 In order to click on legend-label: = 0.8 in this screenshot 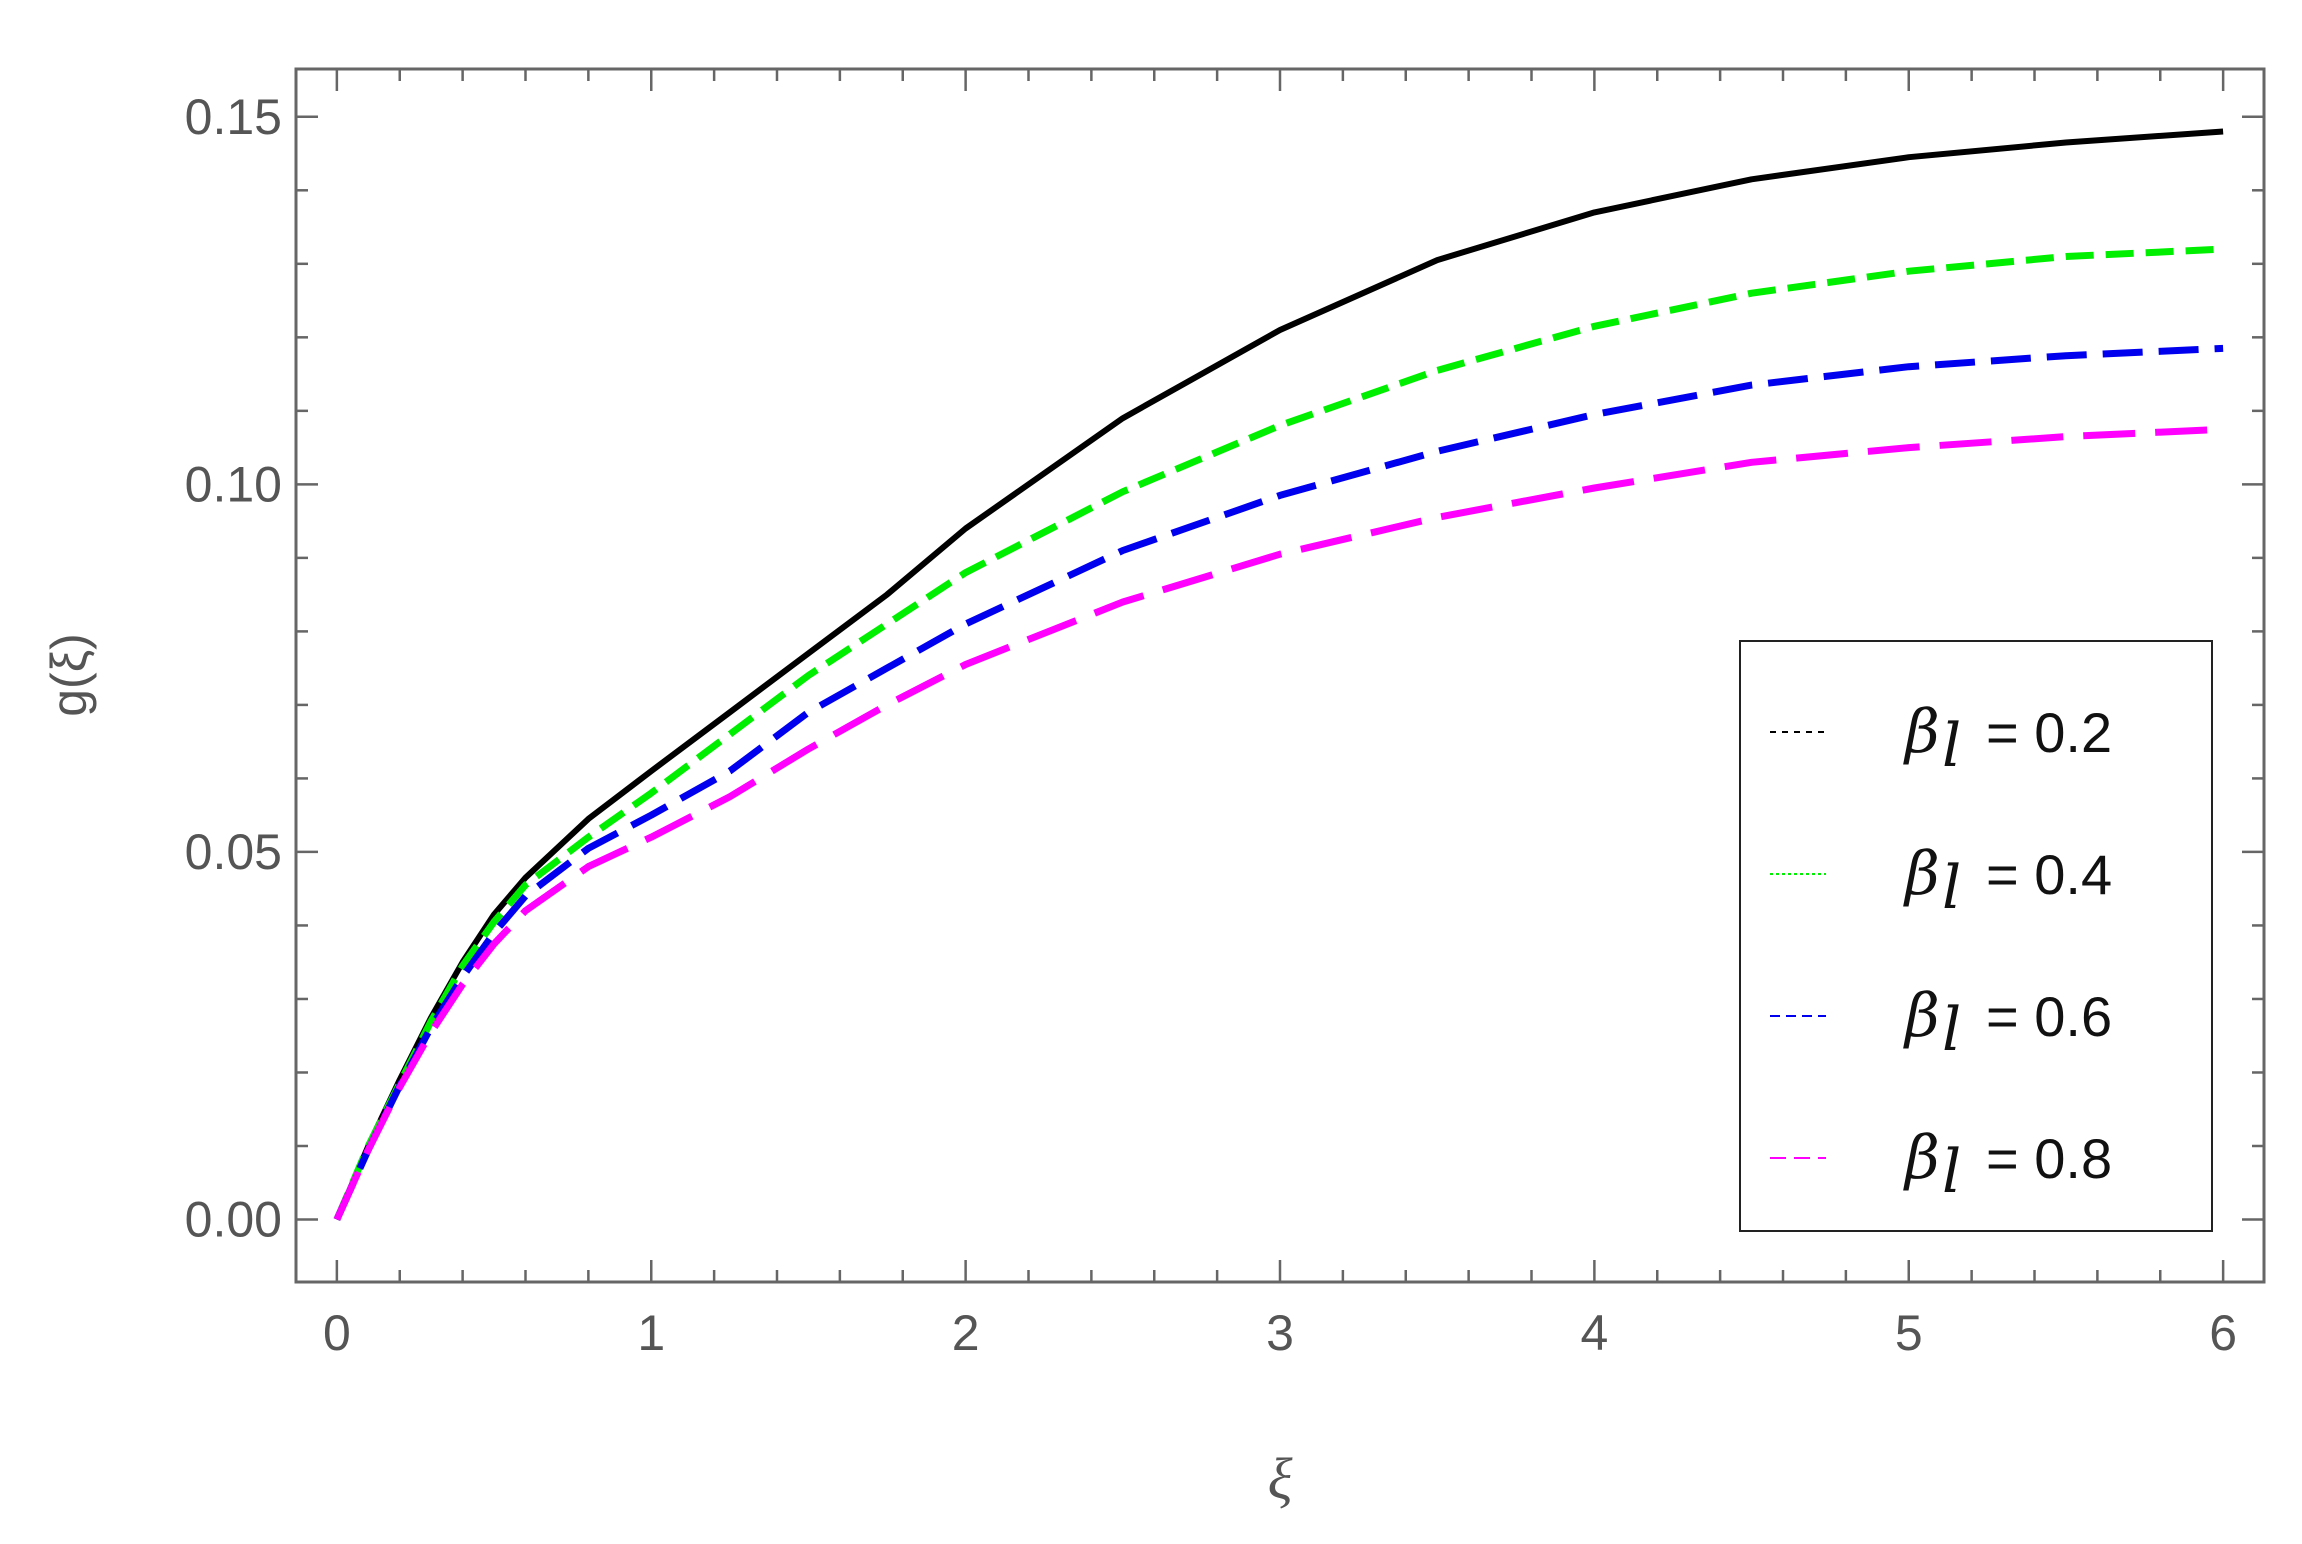, I will do `click(2049, 1158)`.